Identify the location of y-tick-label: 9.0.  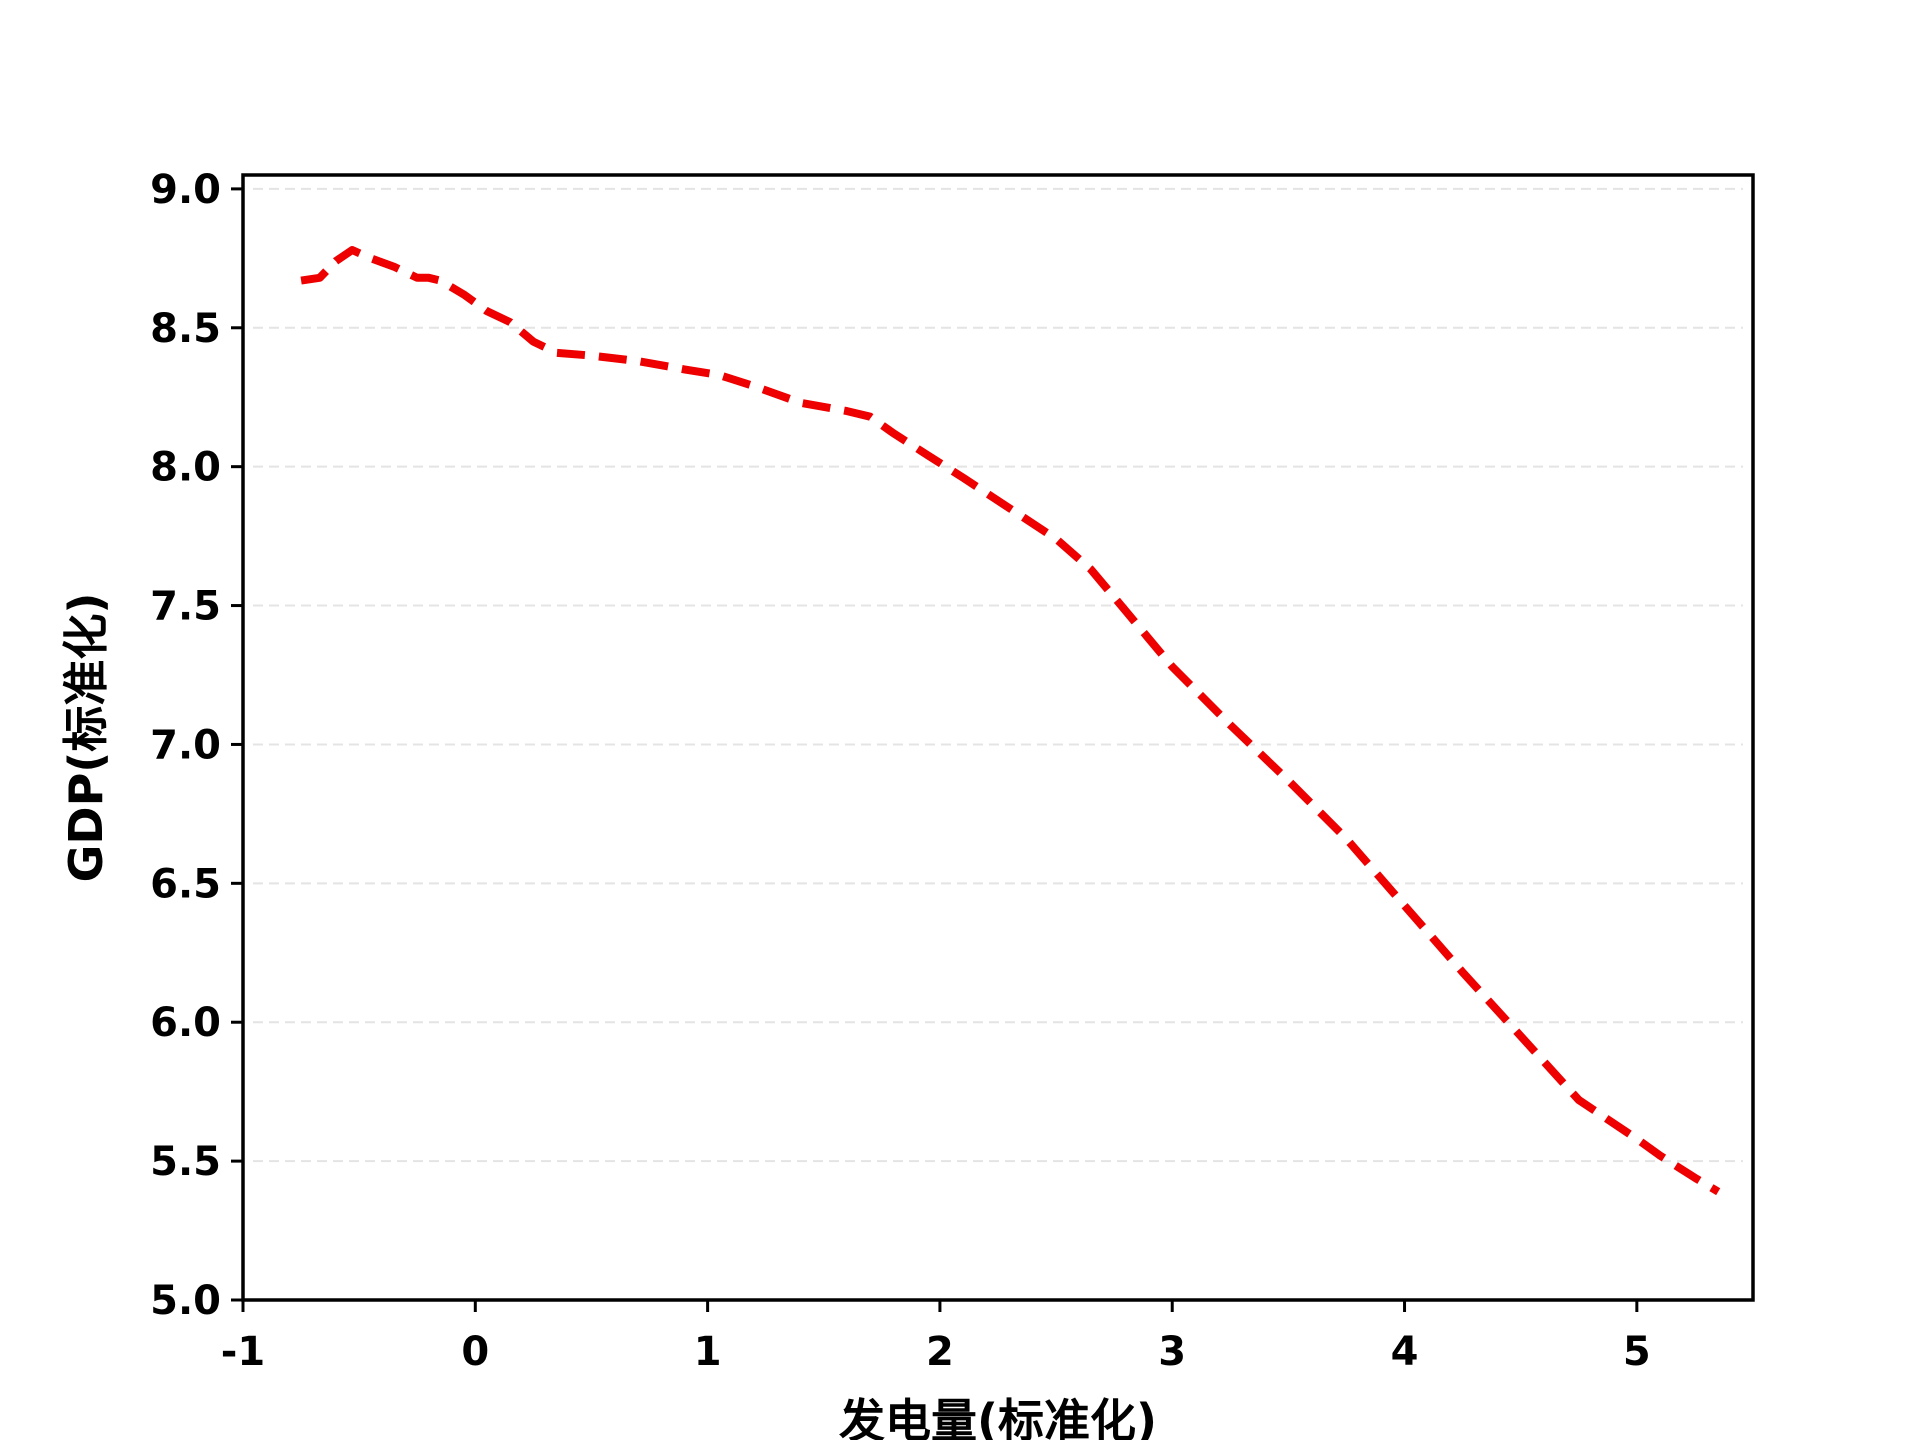
(185, 190).